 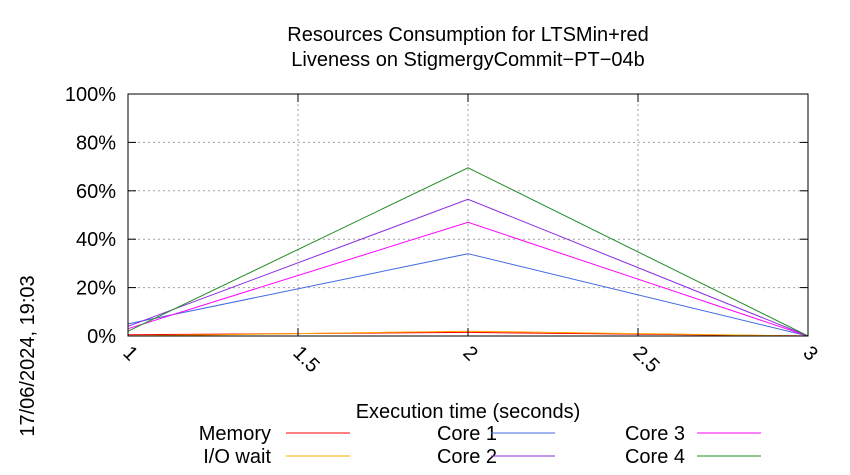 I want to click on y-tick-label: 60%, so click(x=96, y=192).